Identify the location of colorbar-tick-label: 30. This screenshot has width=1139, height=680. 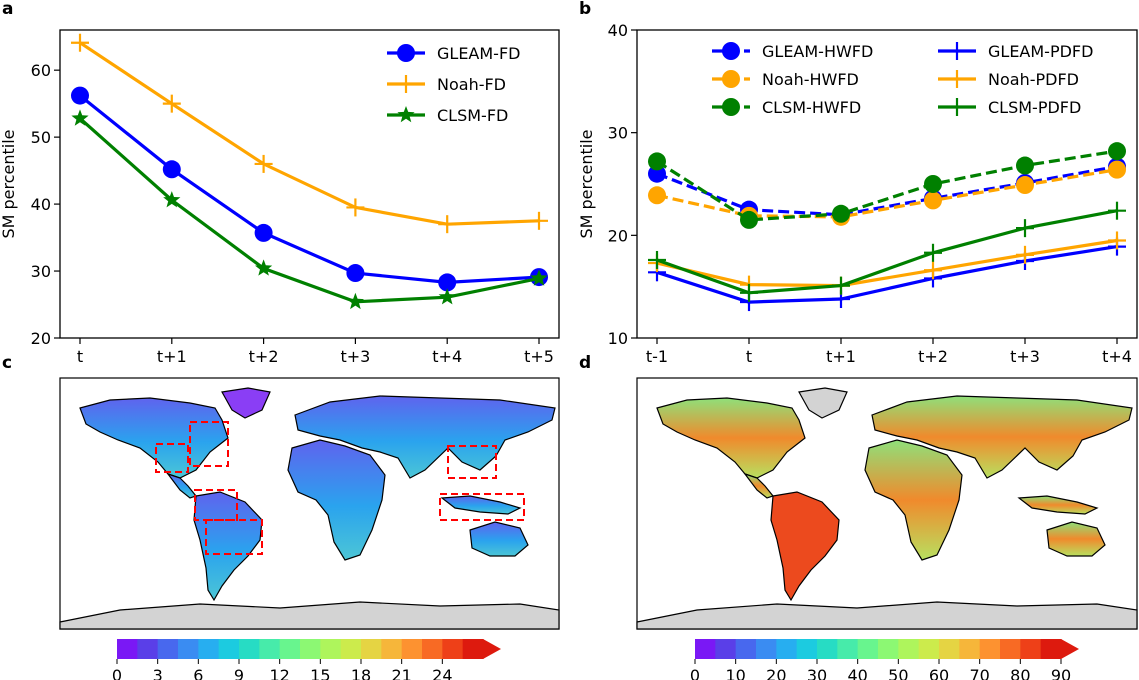
(817, 673).